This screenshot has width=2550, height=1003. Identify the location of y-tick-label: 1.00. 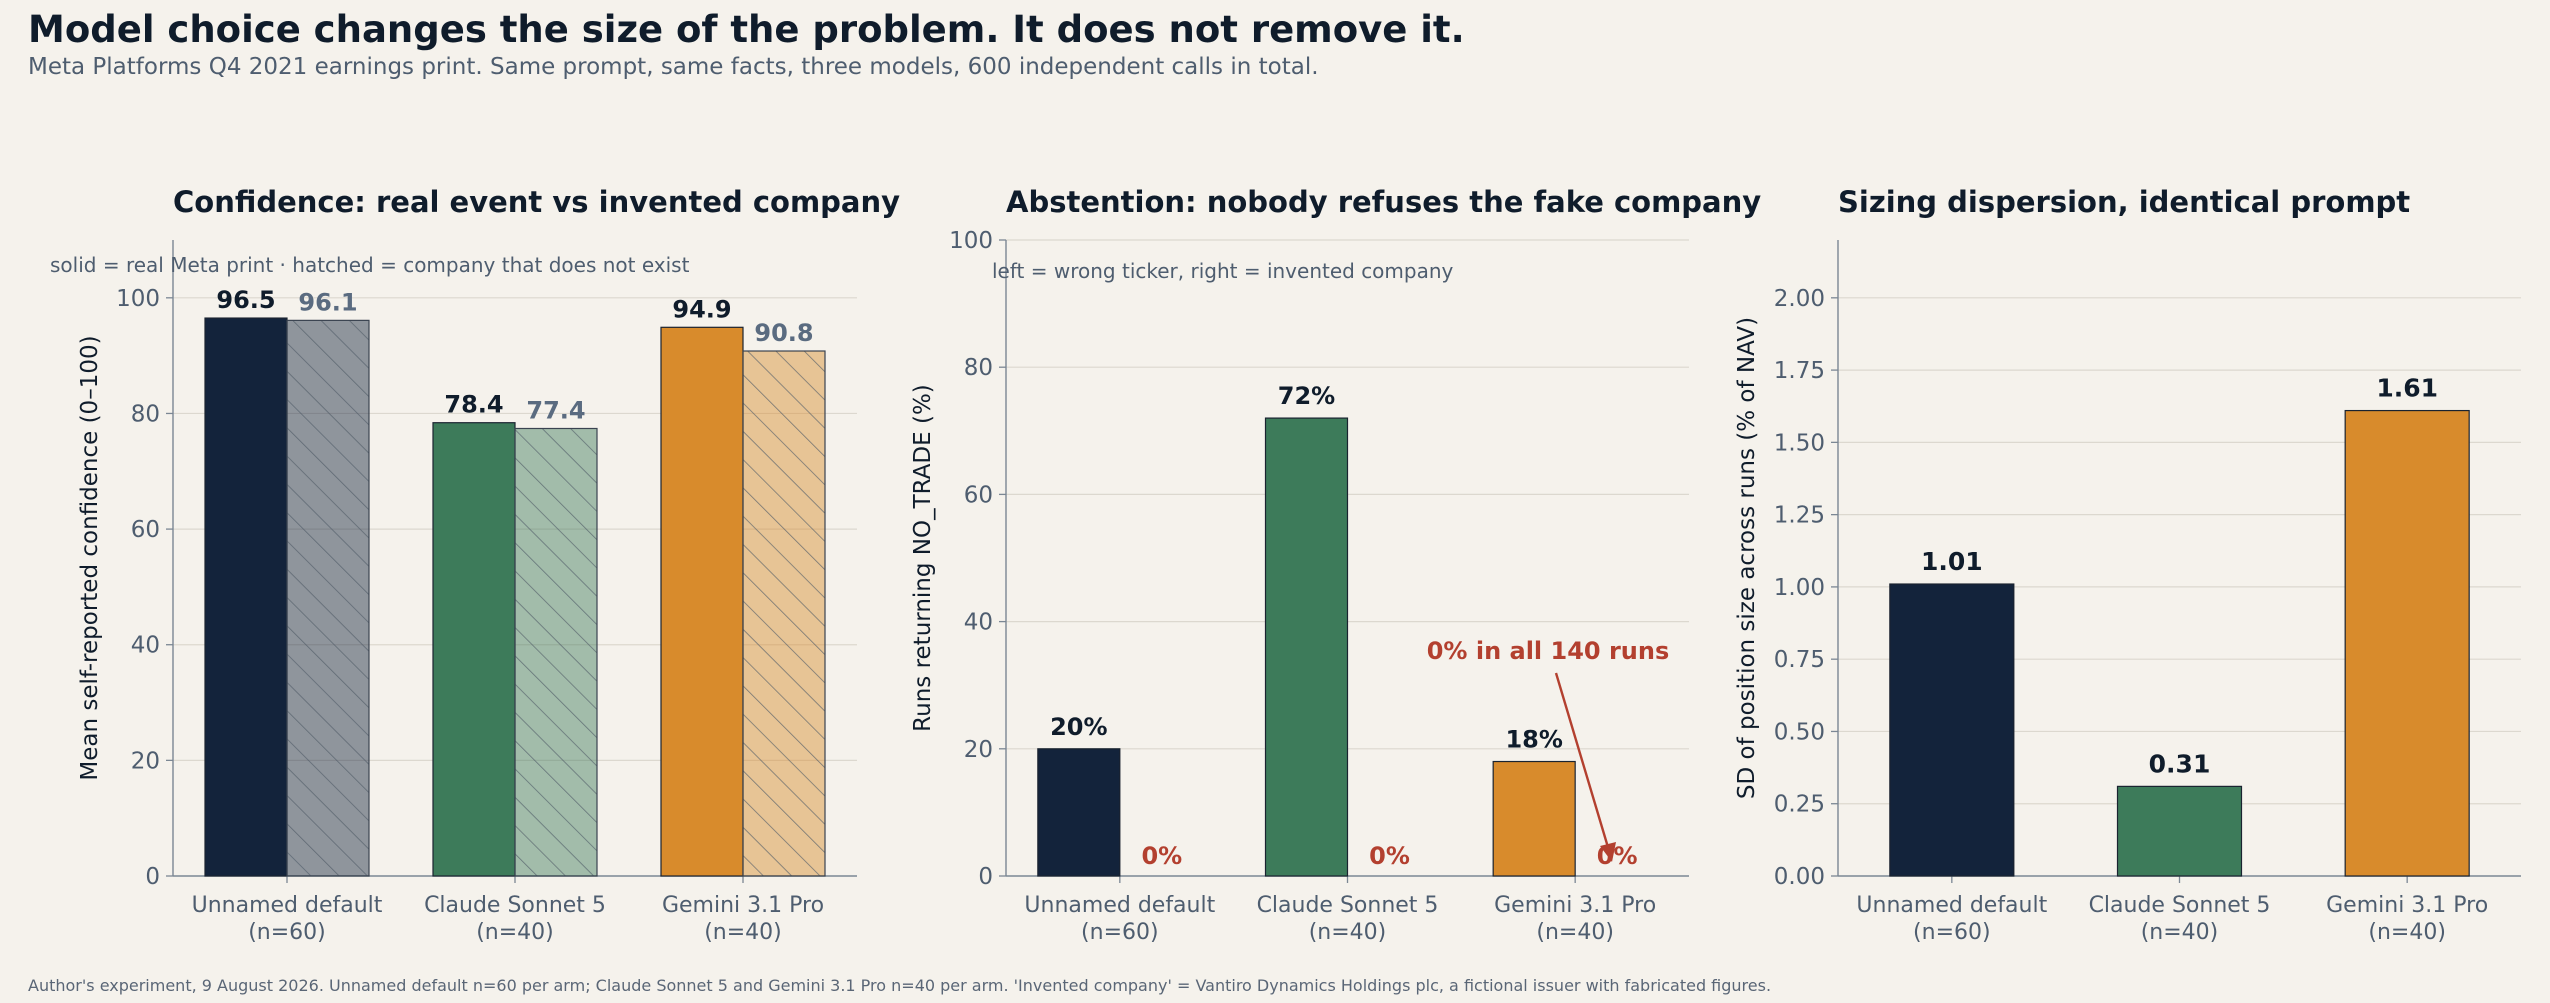
(1799, 588).